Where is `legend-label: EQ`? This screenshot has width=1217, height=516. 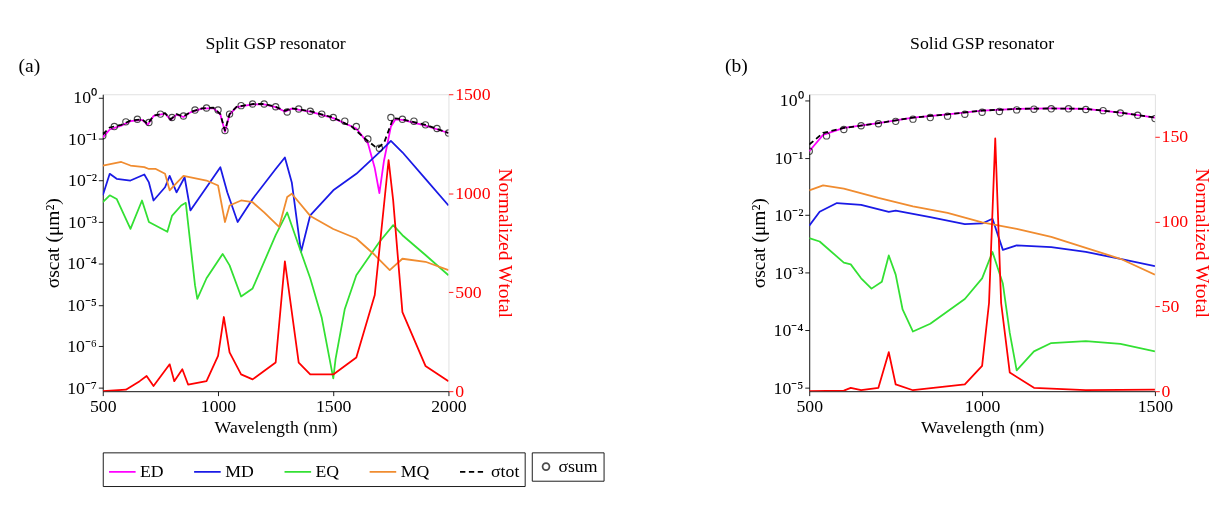
legend-label: EQ is located at coordinates (327, 471).